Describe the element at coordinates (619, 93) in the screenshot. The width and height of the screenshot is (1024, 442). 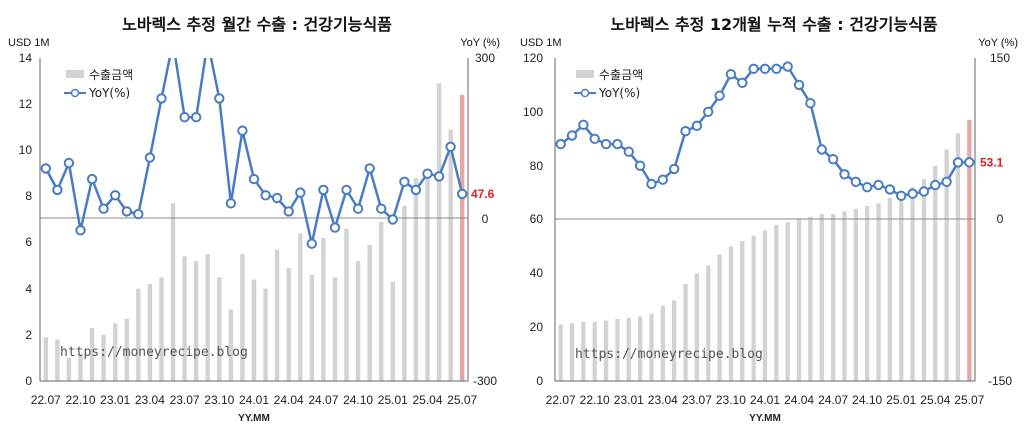
I see `legend-label: YoY(%)` at that location.